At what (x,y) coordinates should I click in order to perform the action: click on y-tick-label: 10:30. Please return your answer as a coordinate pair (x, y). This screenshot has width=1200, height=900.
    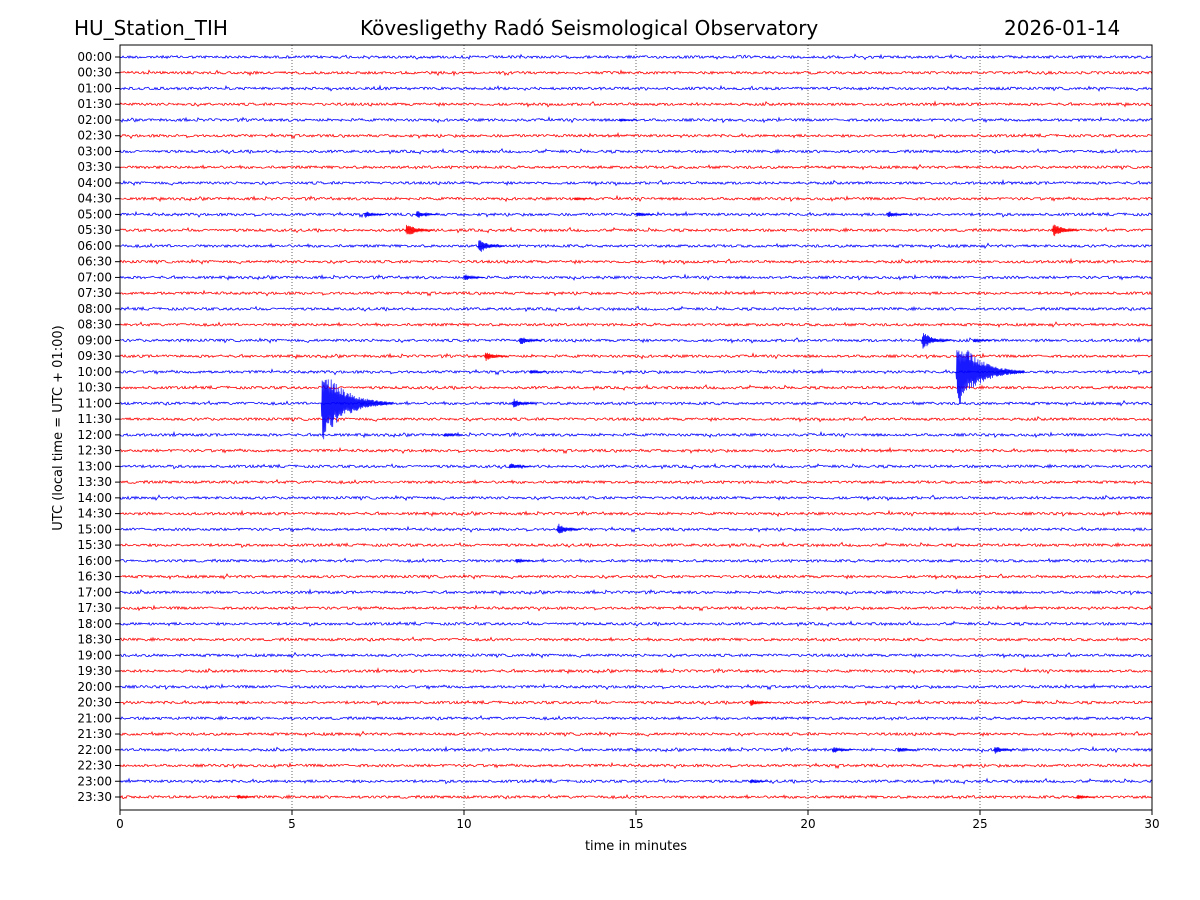
    Looking at the image, I should click on (94, 388).